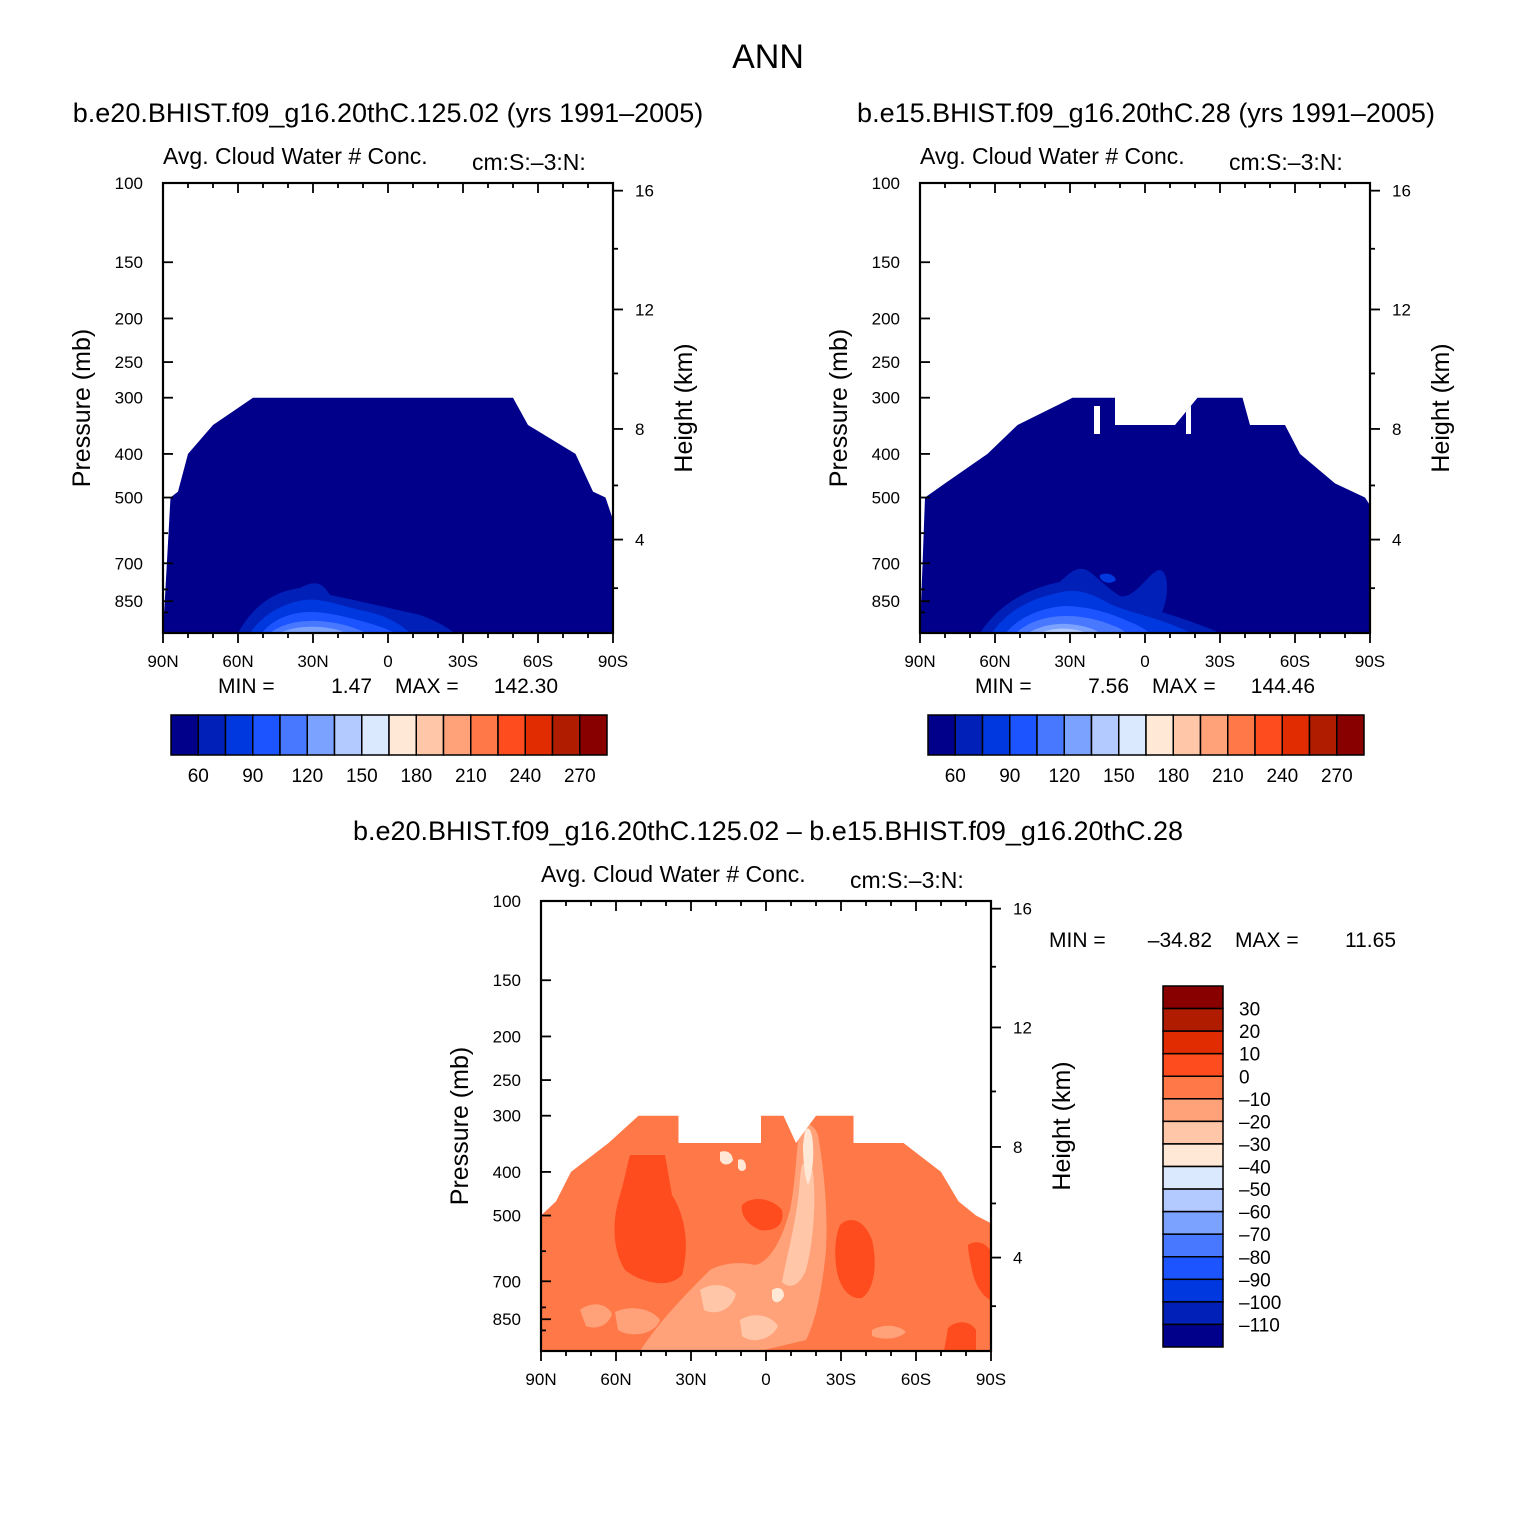 The width and height of the screenshot is (1535, 1535). Describe the element at coordinates (886, 262) in the screenshot. I see `pressure-tick-label: 150` at that location.